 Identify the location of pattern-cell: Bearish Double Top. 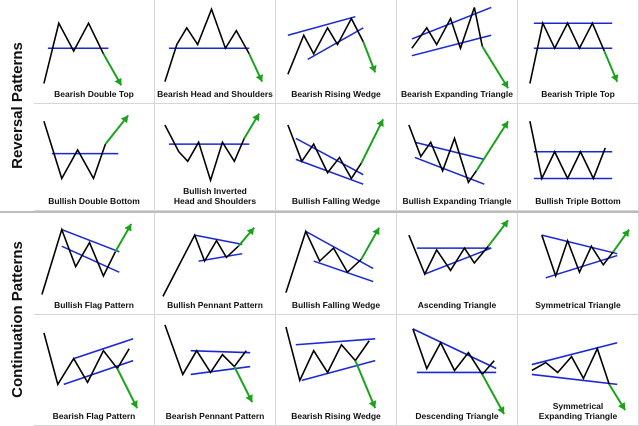
(94, 52).